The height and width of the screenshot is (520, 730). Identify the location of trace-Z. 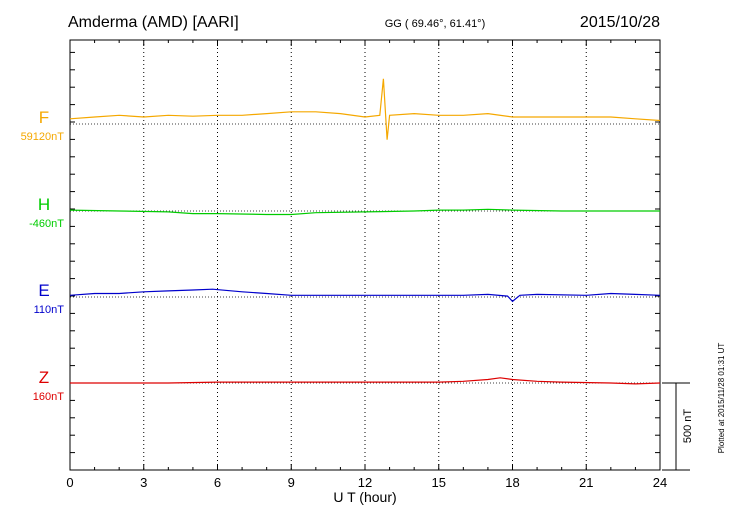
(365, 381).